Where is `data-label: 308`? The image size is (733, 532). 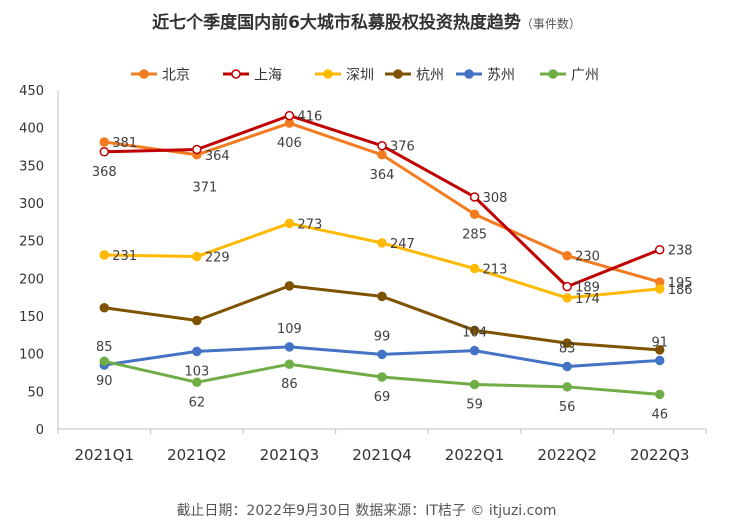 data-label: 308 is located at coordinates (495, 198).